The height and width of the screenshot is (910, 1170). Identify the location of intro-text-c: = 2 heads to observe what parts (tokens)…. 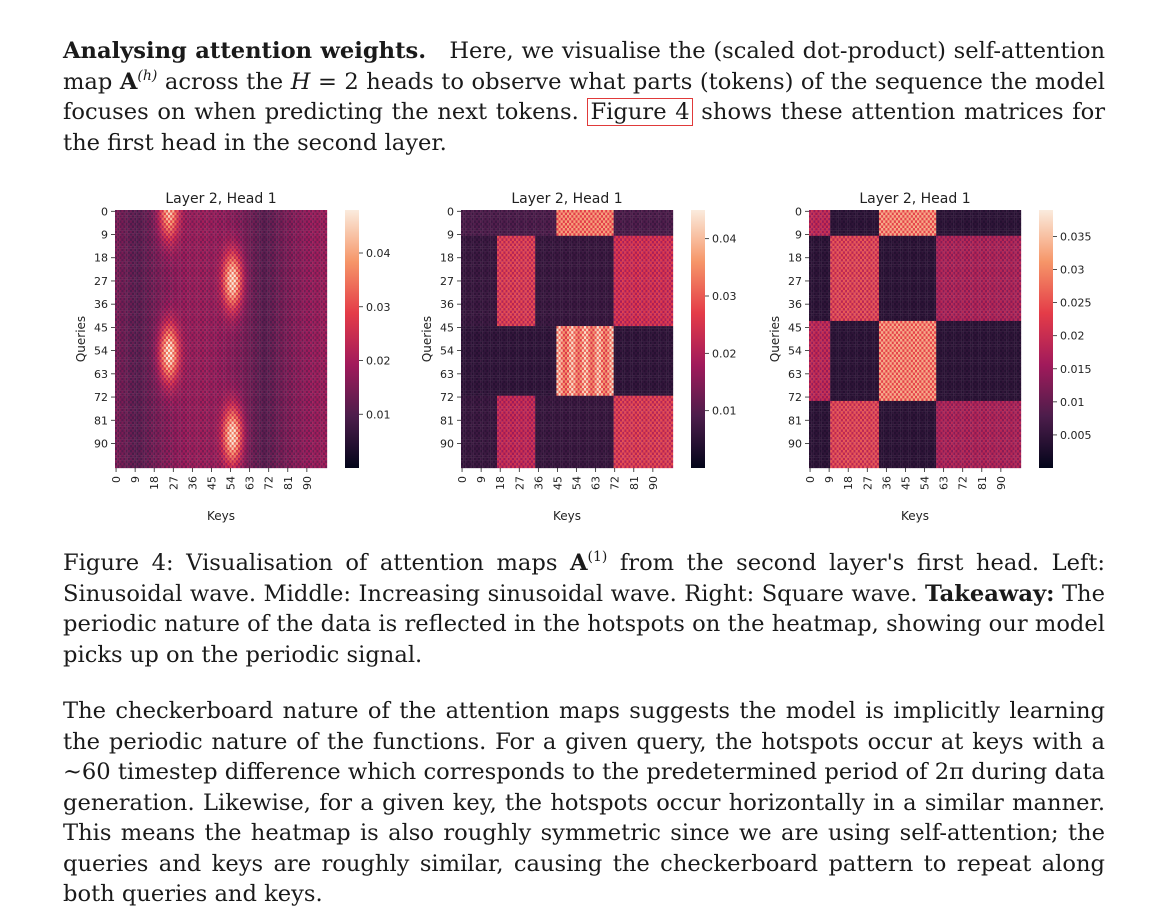
(584, 97).